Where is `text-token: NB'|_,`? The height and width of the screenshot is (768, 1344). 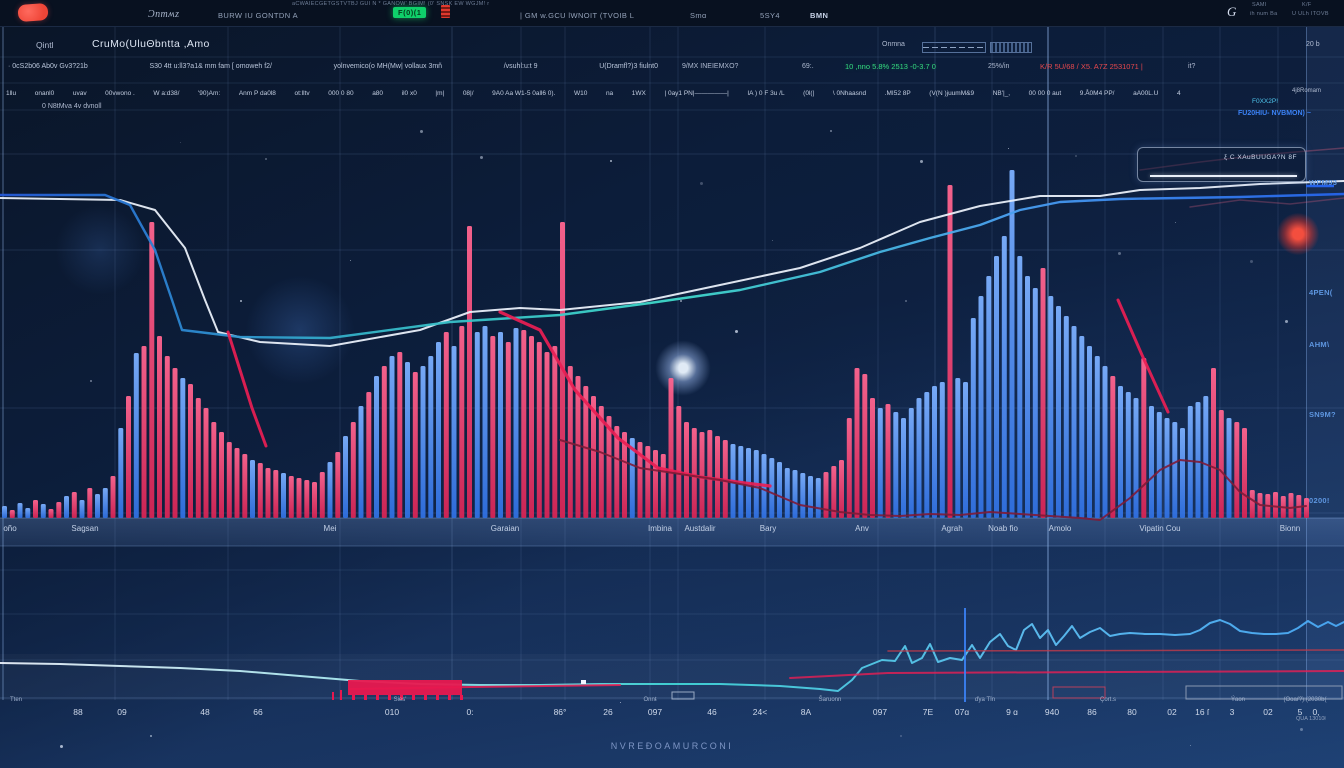 text-token: NB'|_, is located at coordinates (1001, 93).